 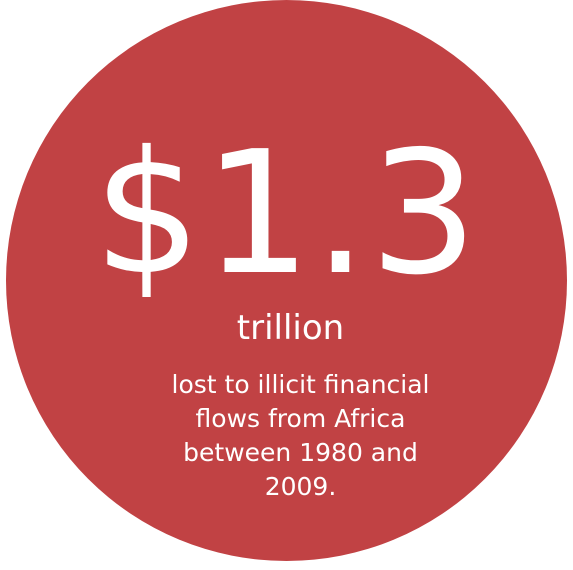 What do you see at coordinates (300, 418) in the screenshot?
I see `stat-description-line: flows from Africa` at bounding box center [300, 418].